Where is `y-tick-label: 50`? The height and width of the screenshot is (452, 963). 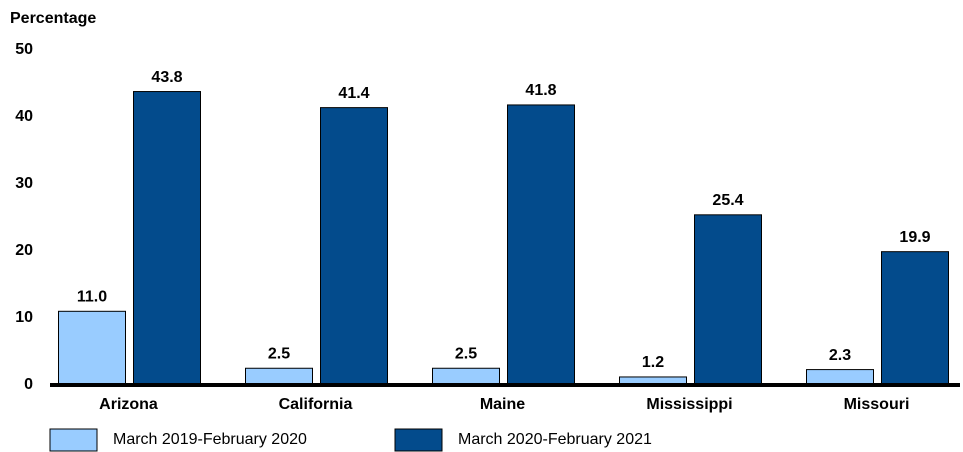 y-tick-label: 50 is located at coordinates (24, 49).